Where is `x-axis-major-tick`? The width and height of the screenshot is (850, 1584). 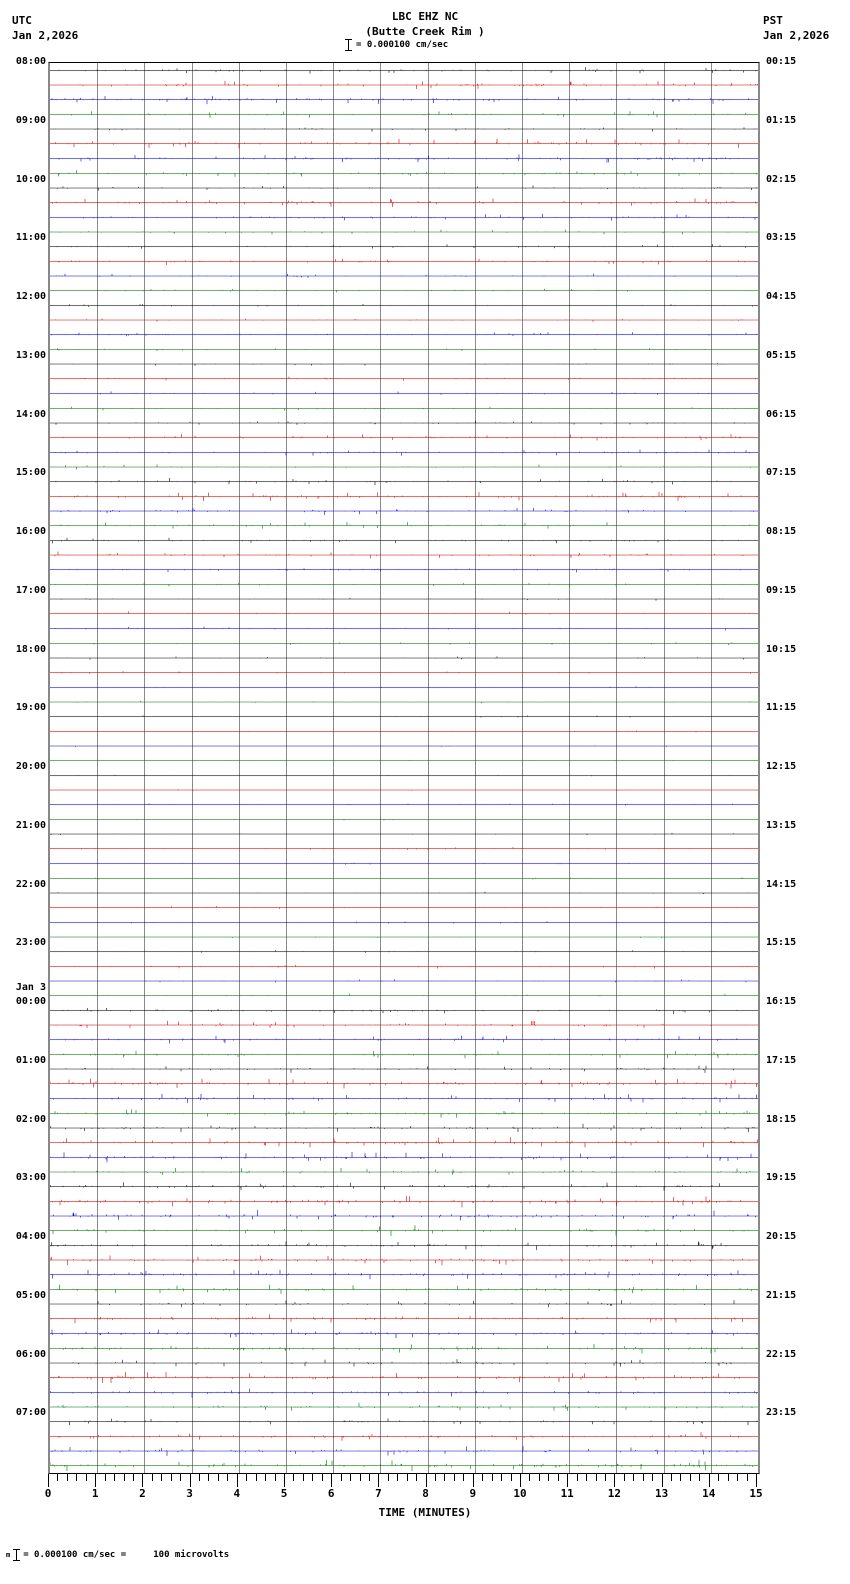 x-axis-major-tick is located at coordinates (709, 1480).